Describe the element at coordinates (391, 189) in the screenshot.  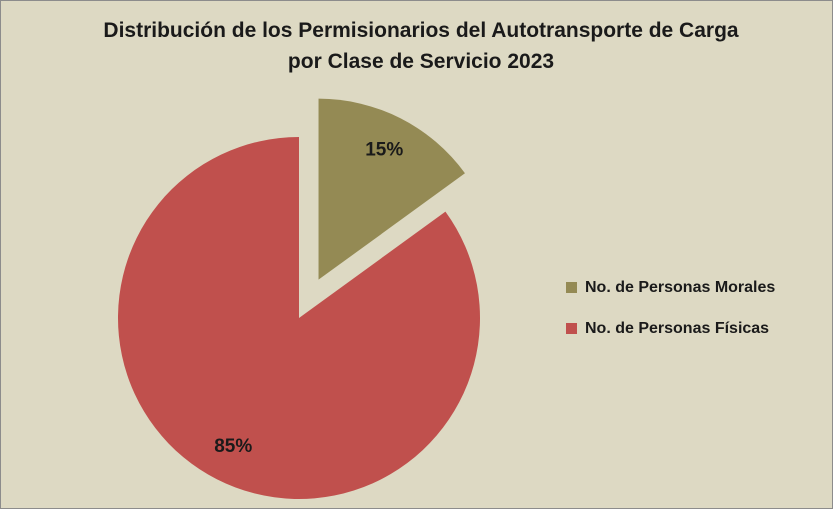
I see `pie-slice` at that location.